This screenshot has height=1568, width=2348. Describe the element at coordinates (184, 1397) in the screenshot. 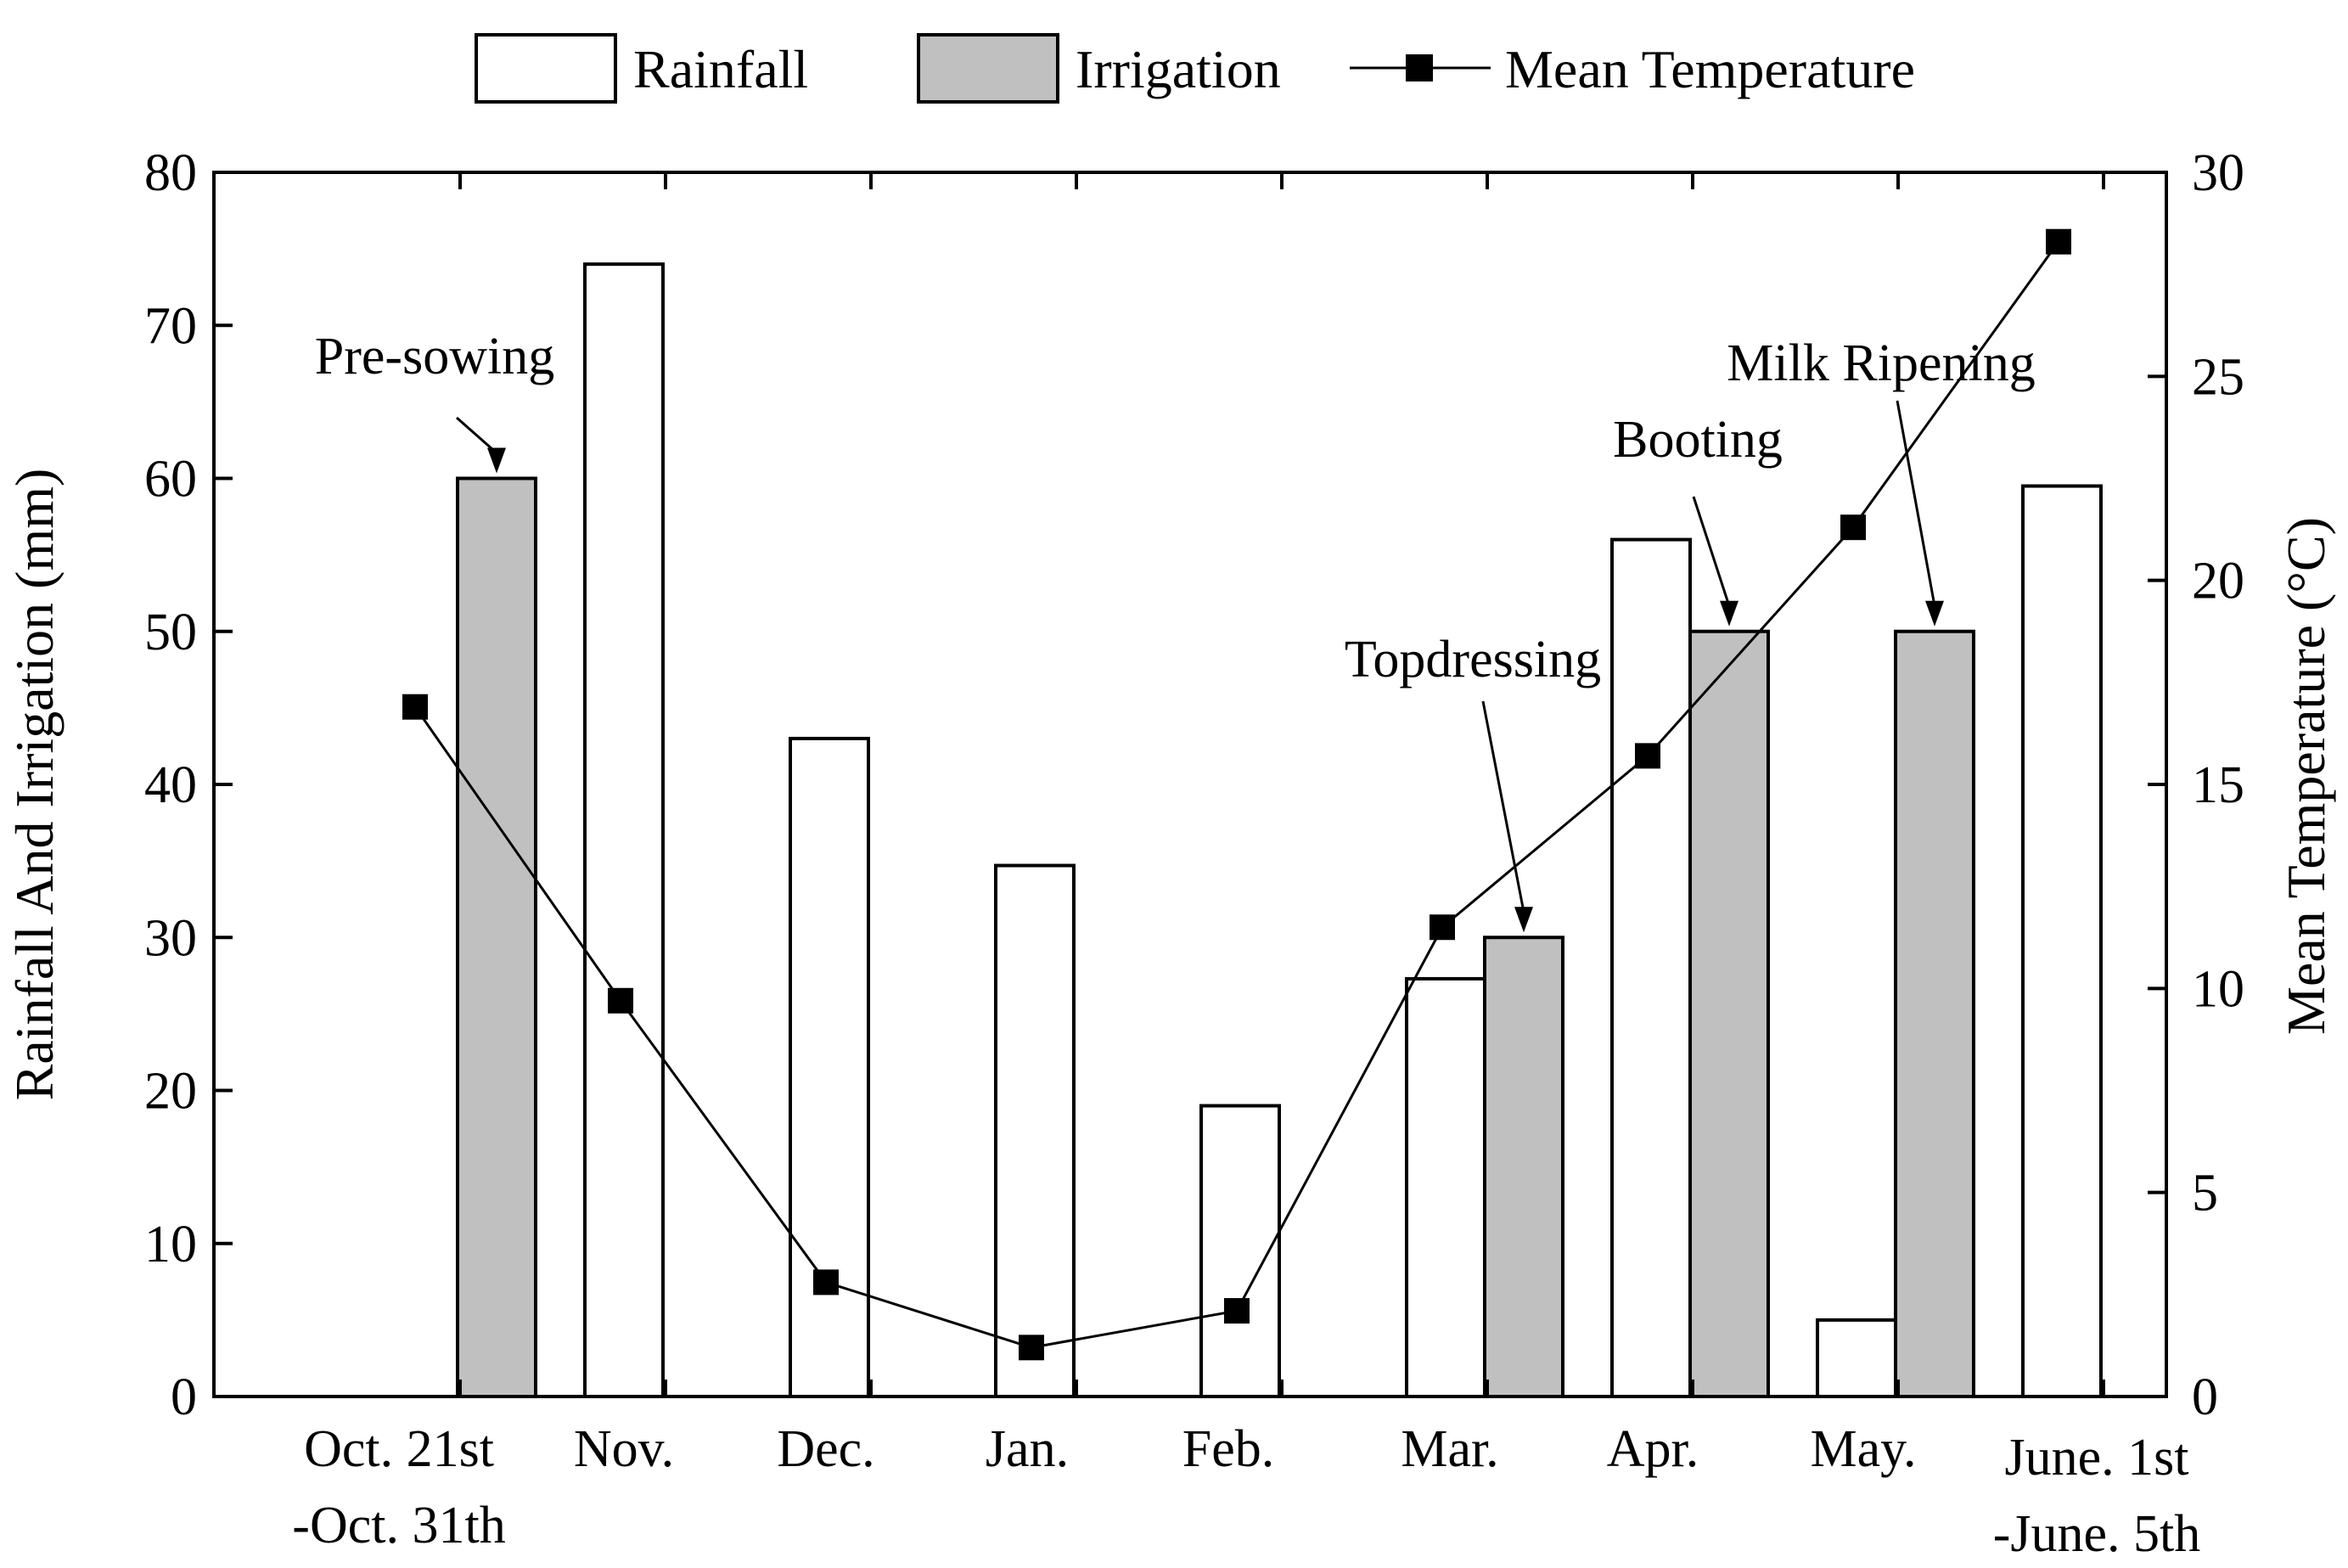

I see `y-tick-label: 0` at that location.